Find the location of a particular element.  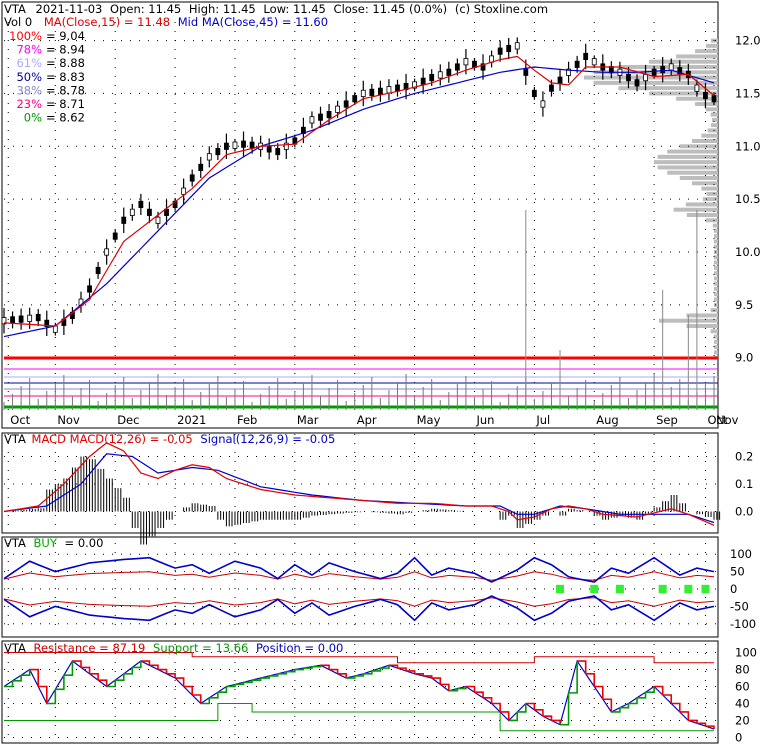

volume-label: Vol 0 is located at coordinates (18, 22).